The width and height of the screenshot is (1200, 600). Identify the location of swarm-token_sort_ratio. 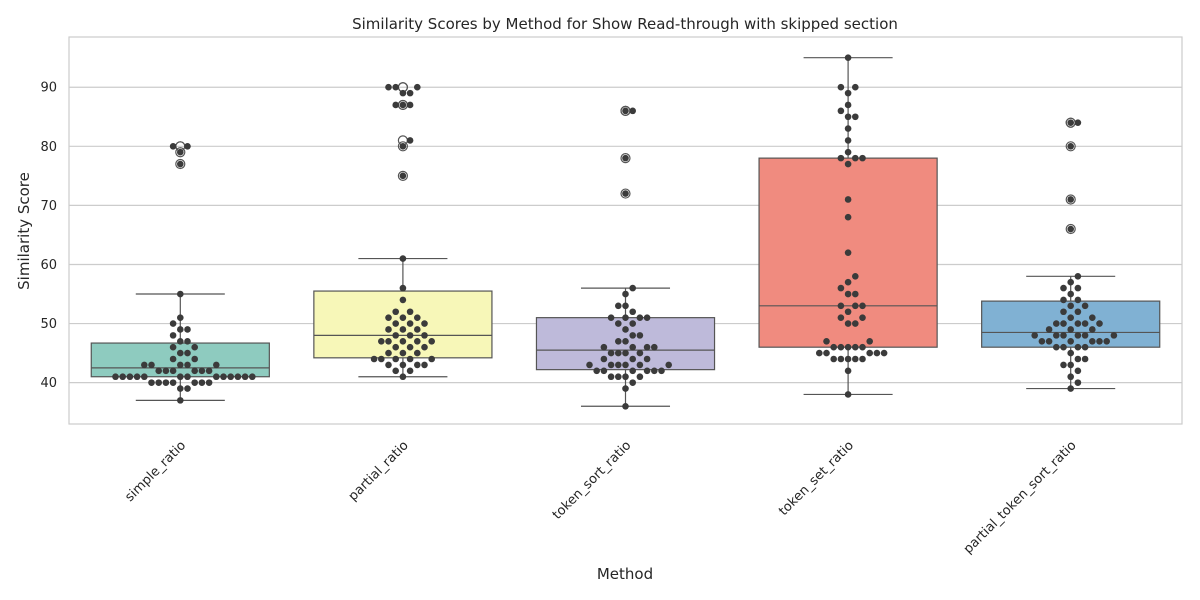
(629, 258).